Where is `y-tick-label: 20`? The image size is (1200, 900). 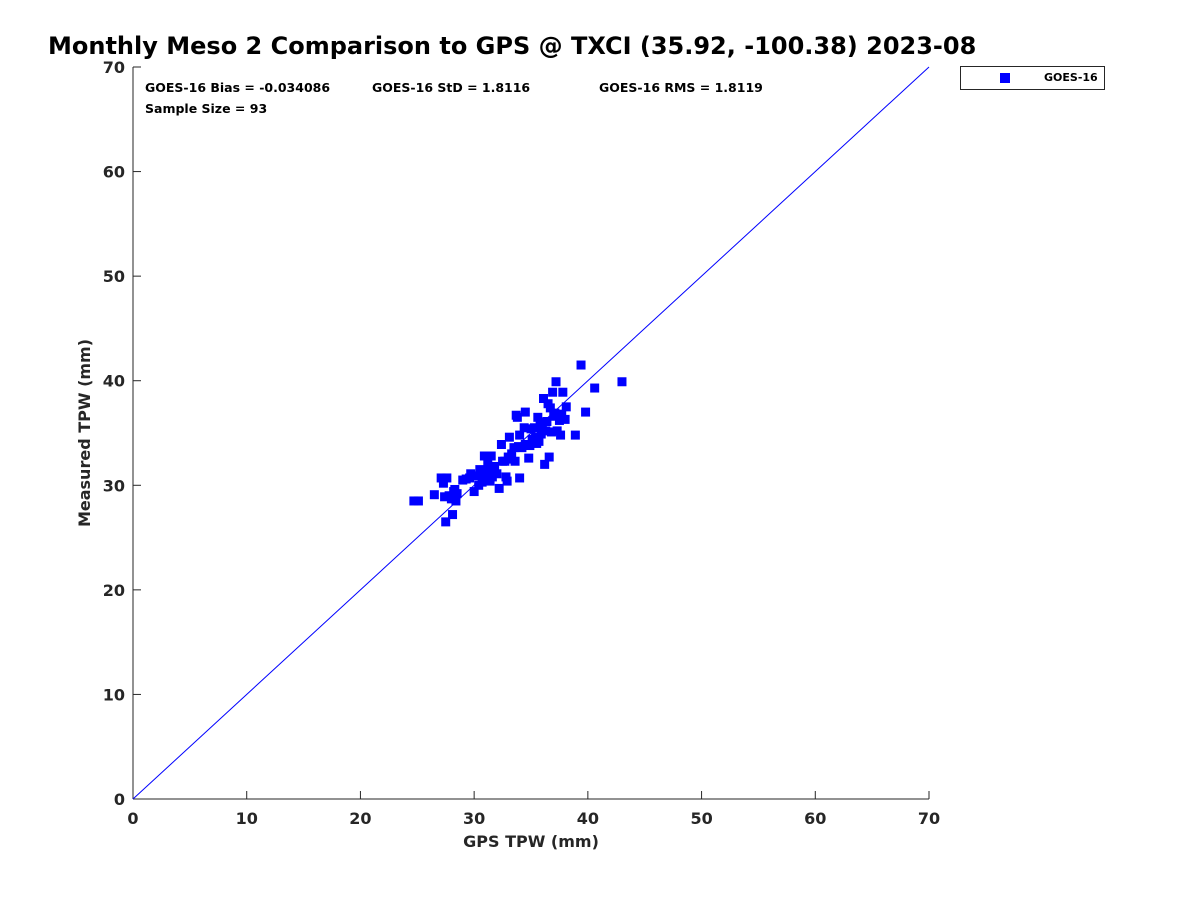
y-tick-label: 20 is located at coordinates (114, 590).